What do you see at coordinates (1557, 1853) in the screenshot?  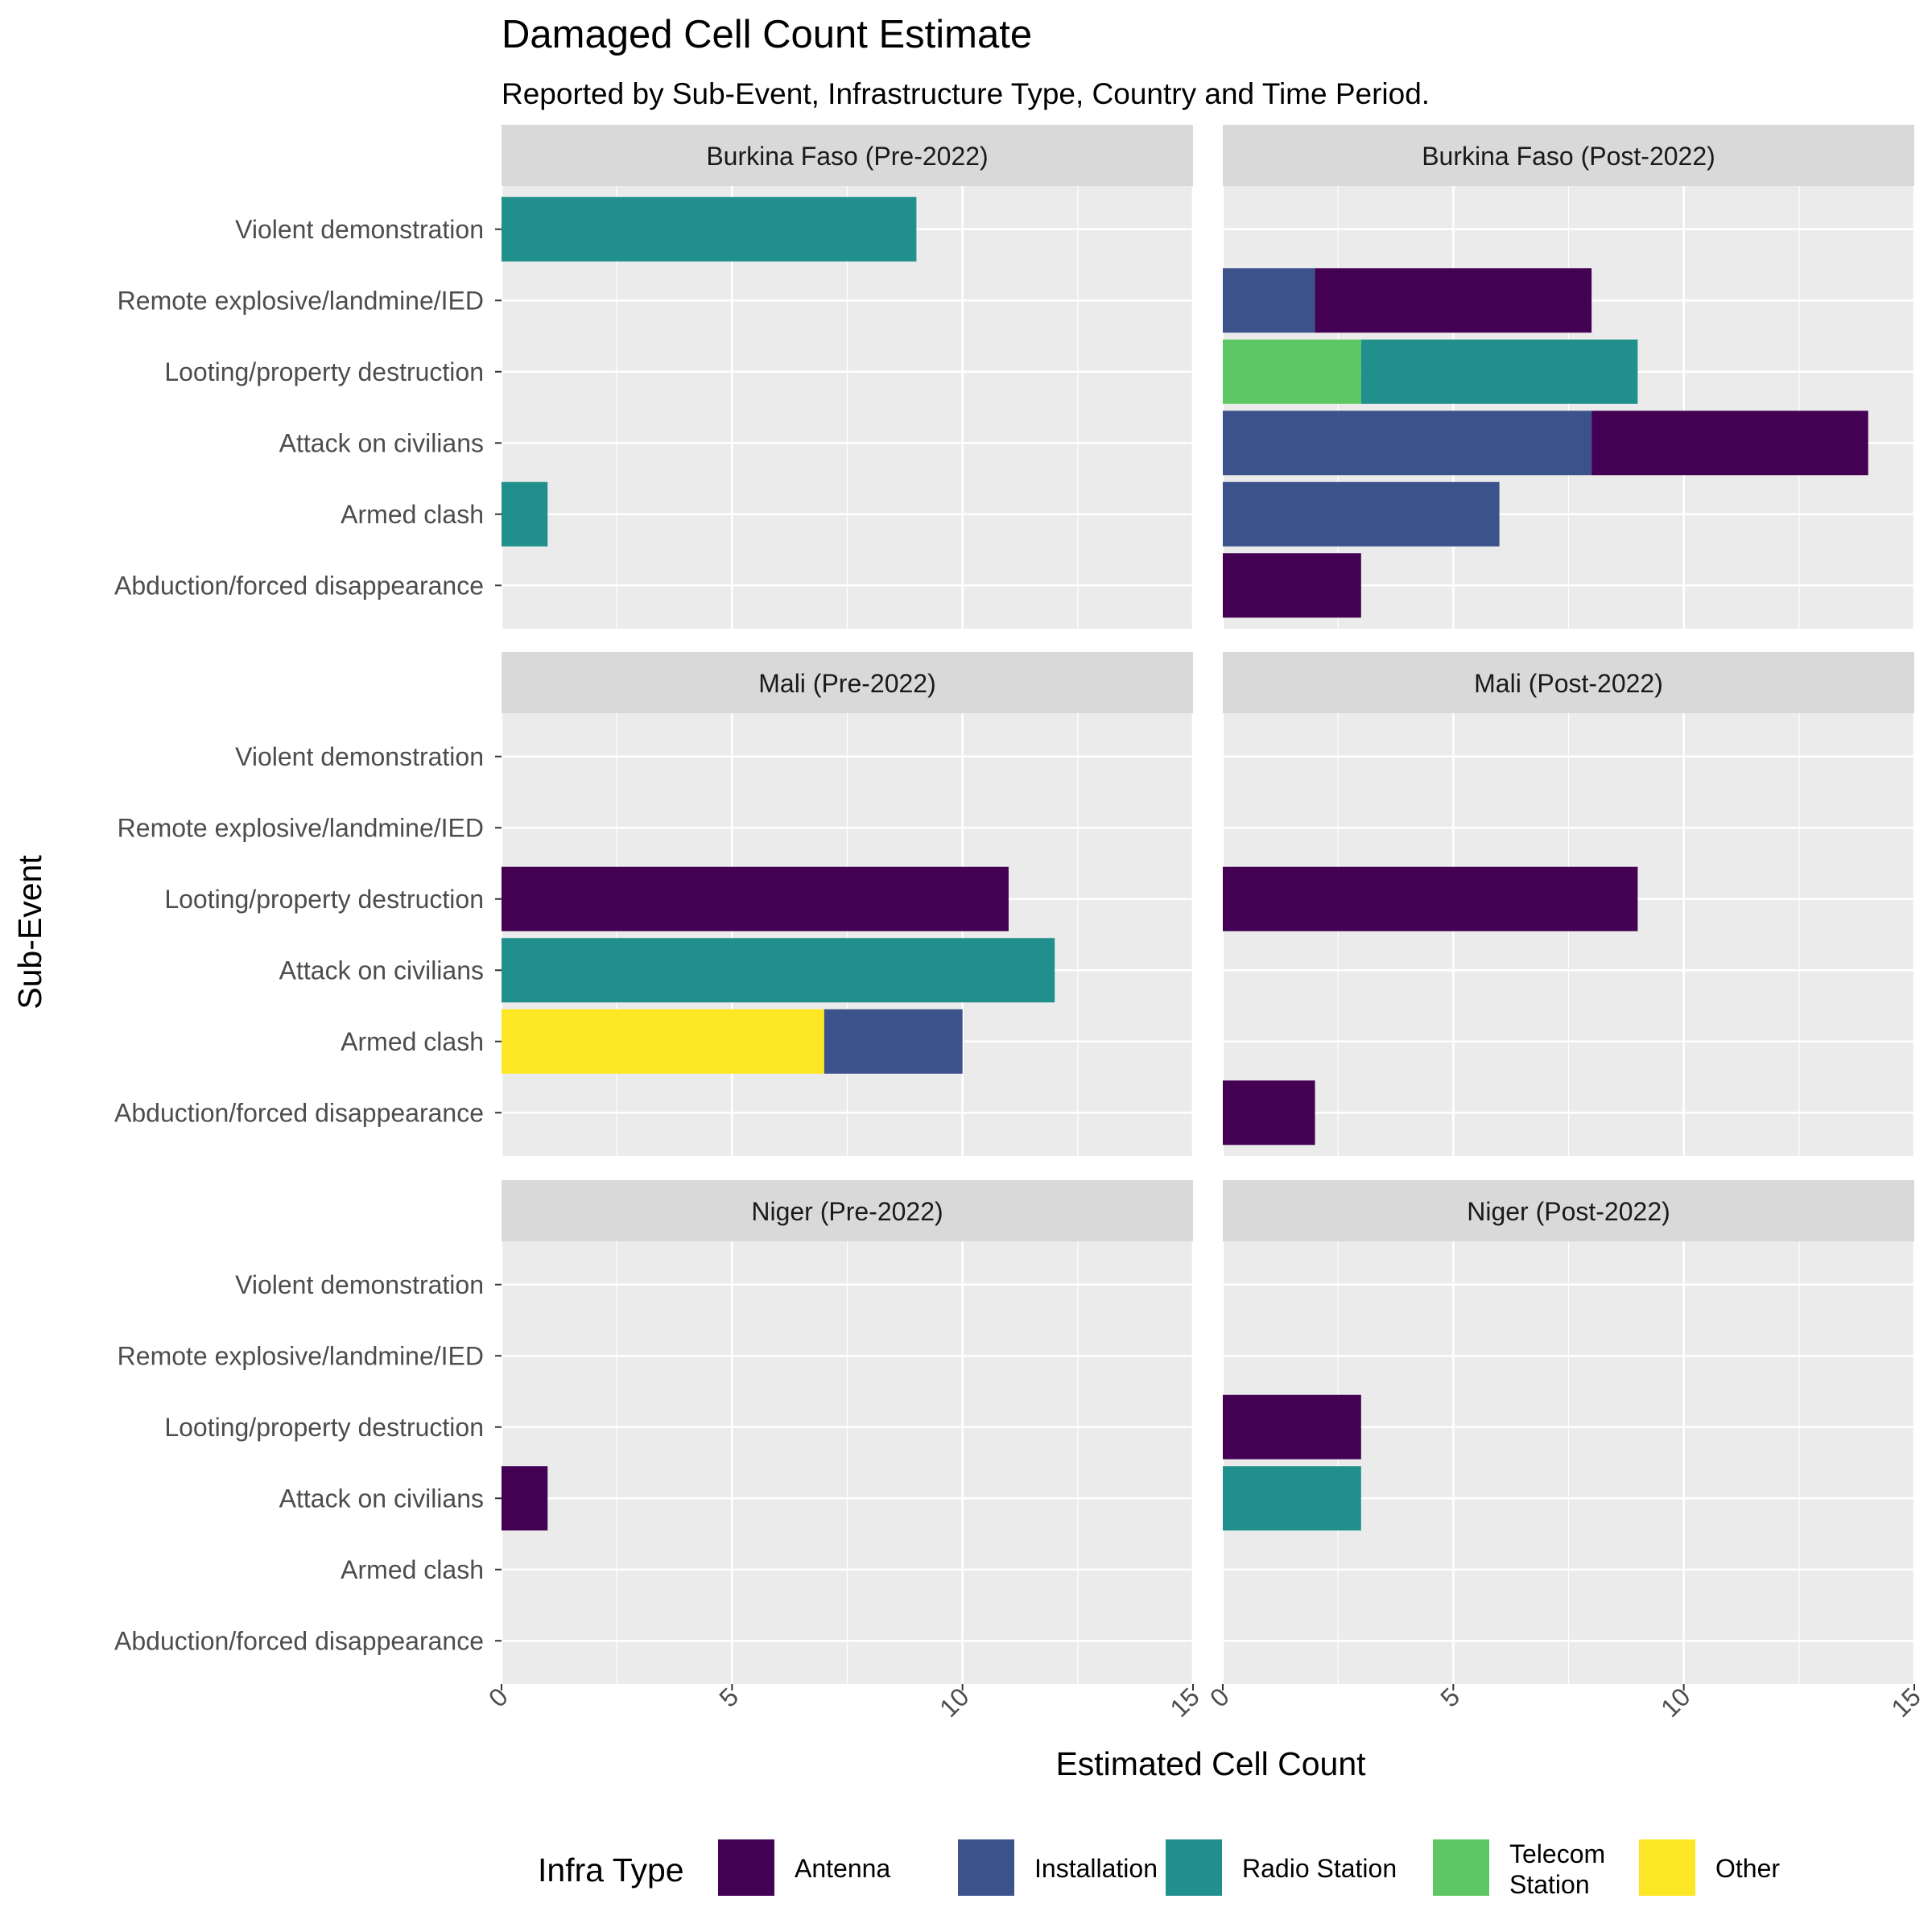 I see `legend-label-line: Telecom` at bounding box center [1557, 1853].